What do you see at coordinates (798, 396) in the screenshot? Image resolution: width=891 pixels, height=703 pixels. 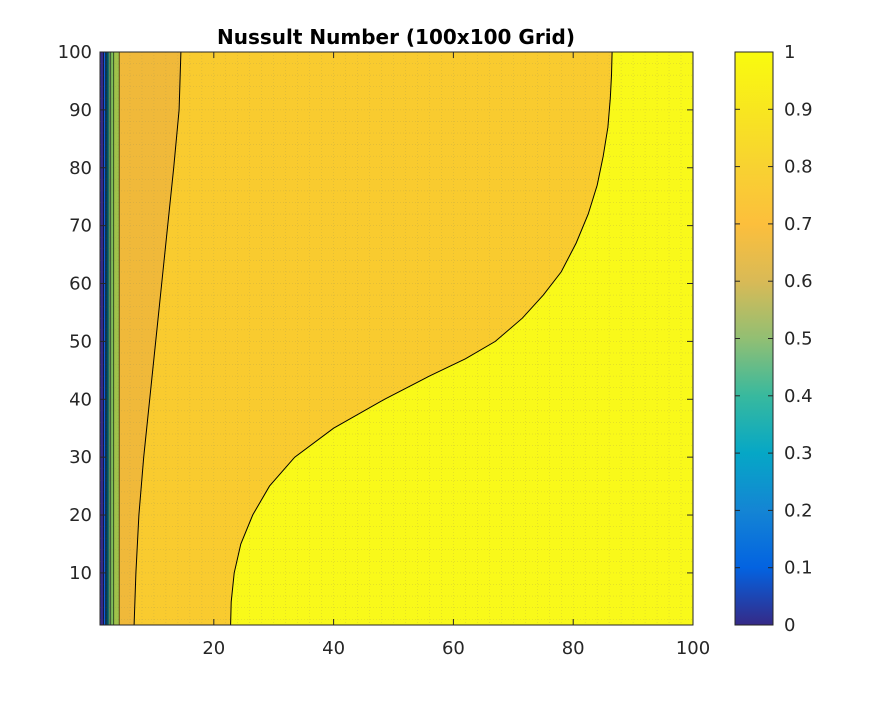 I see `colorbar-tick-label: 0.4` at bounding box center [798, 396].